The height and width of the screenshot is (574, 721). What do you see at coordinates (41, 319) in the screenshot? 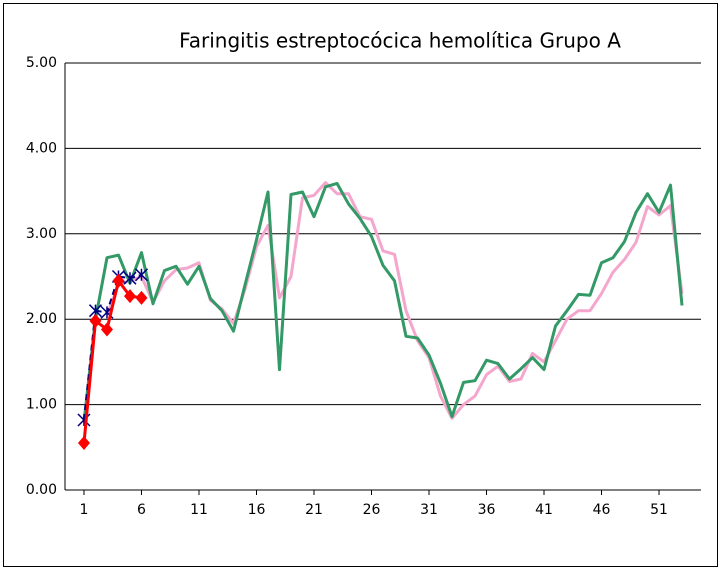
I see `y-tick-label: 2.00` at bounding box center [41, 319].